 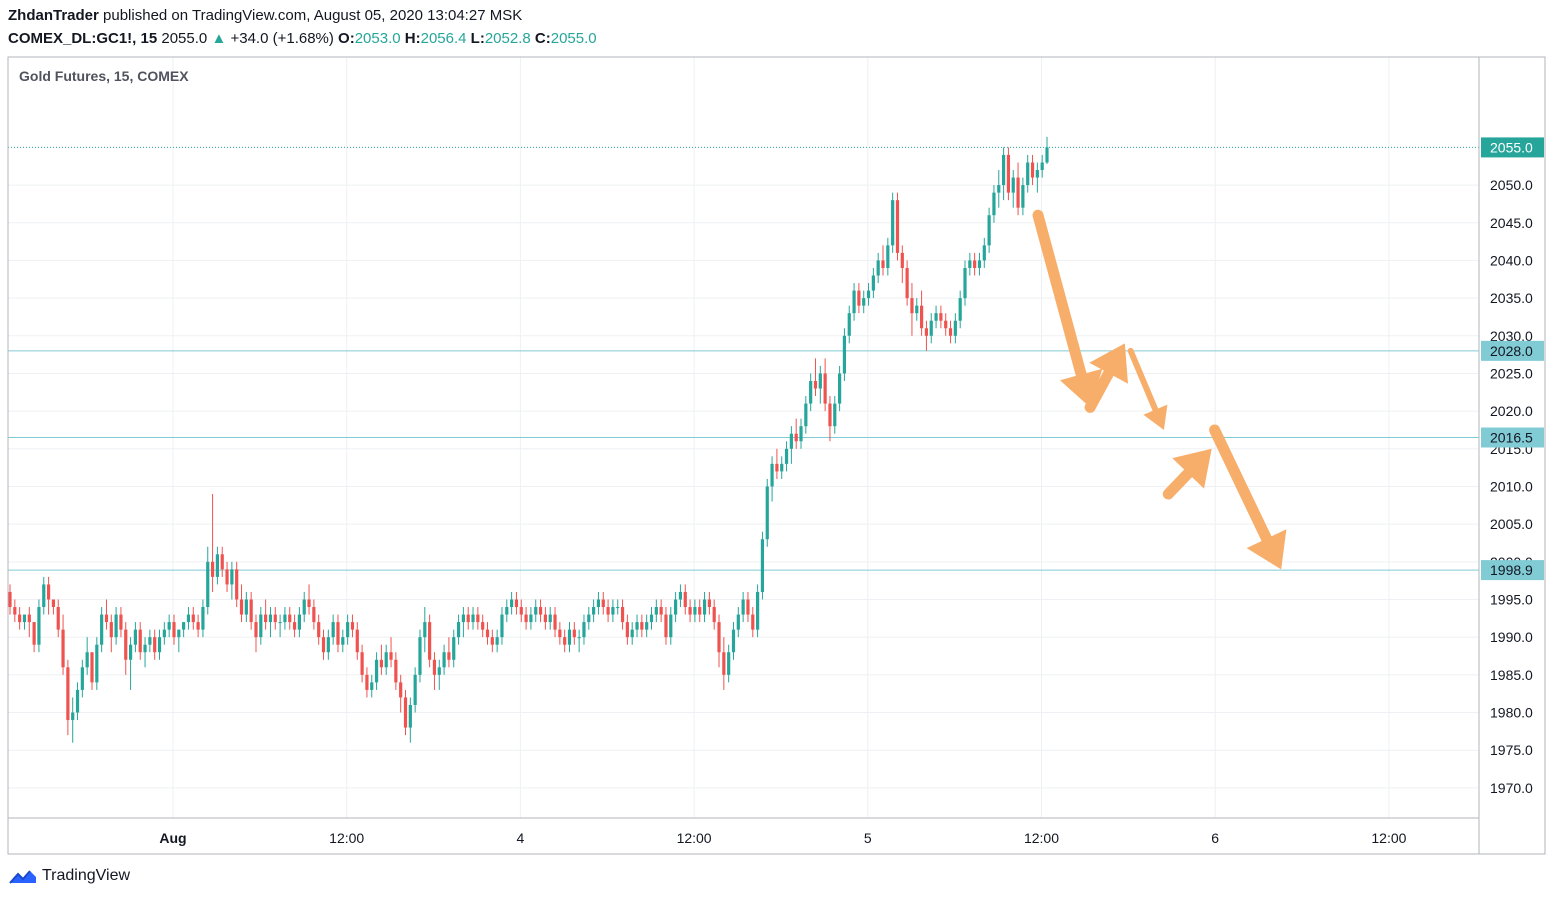 What do you see at coordinates (1511, 373) in the screenshot?
I see `y-tick-label: 2025.0` at bounding box center [1511, 373].